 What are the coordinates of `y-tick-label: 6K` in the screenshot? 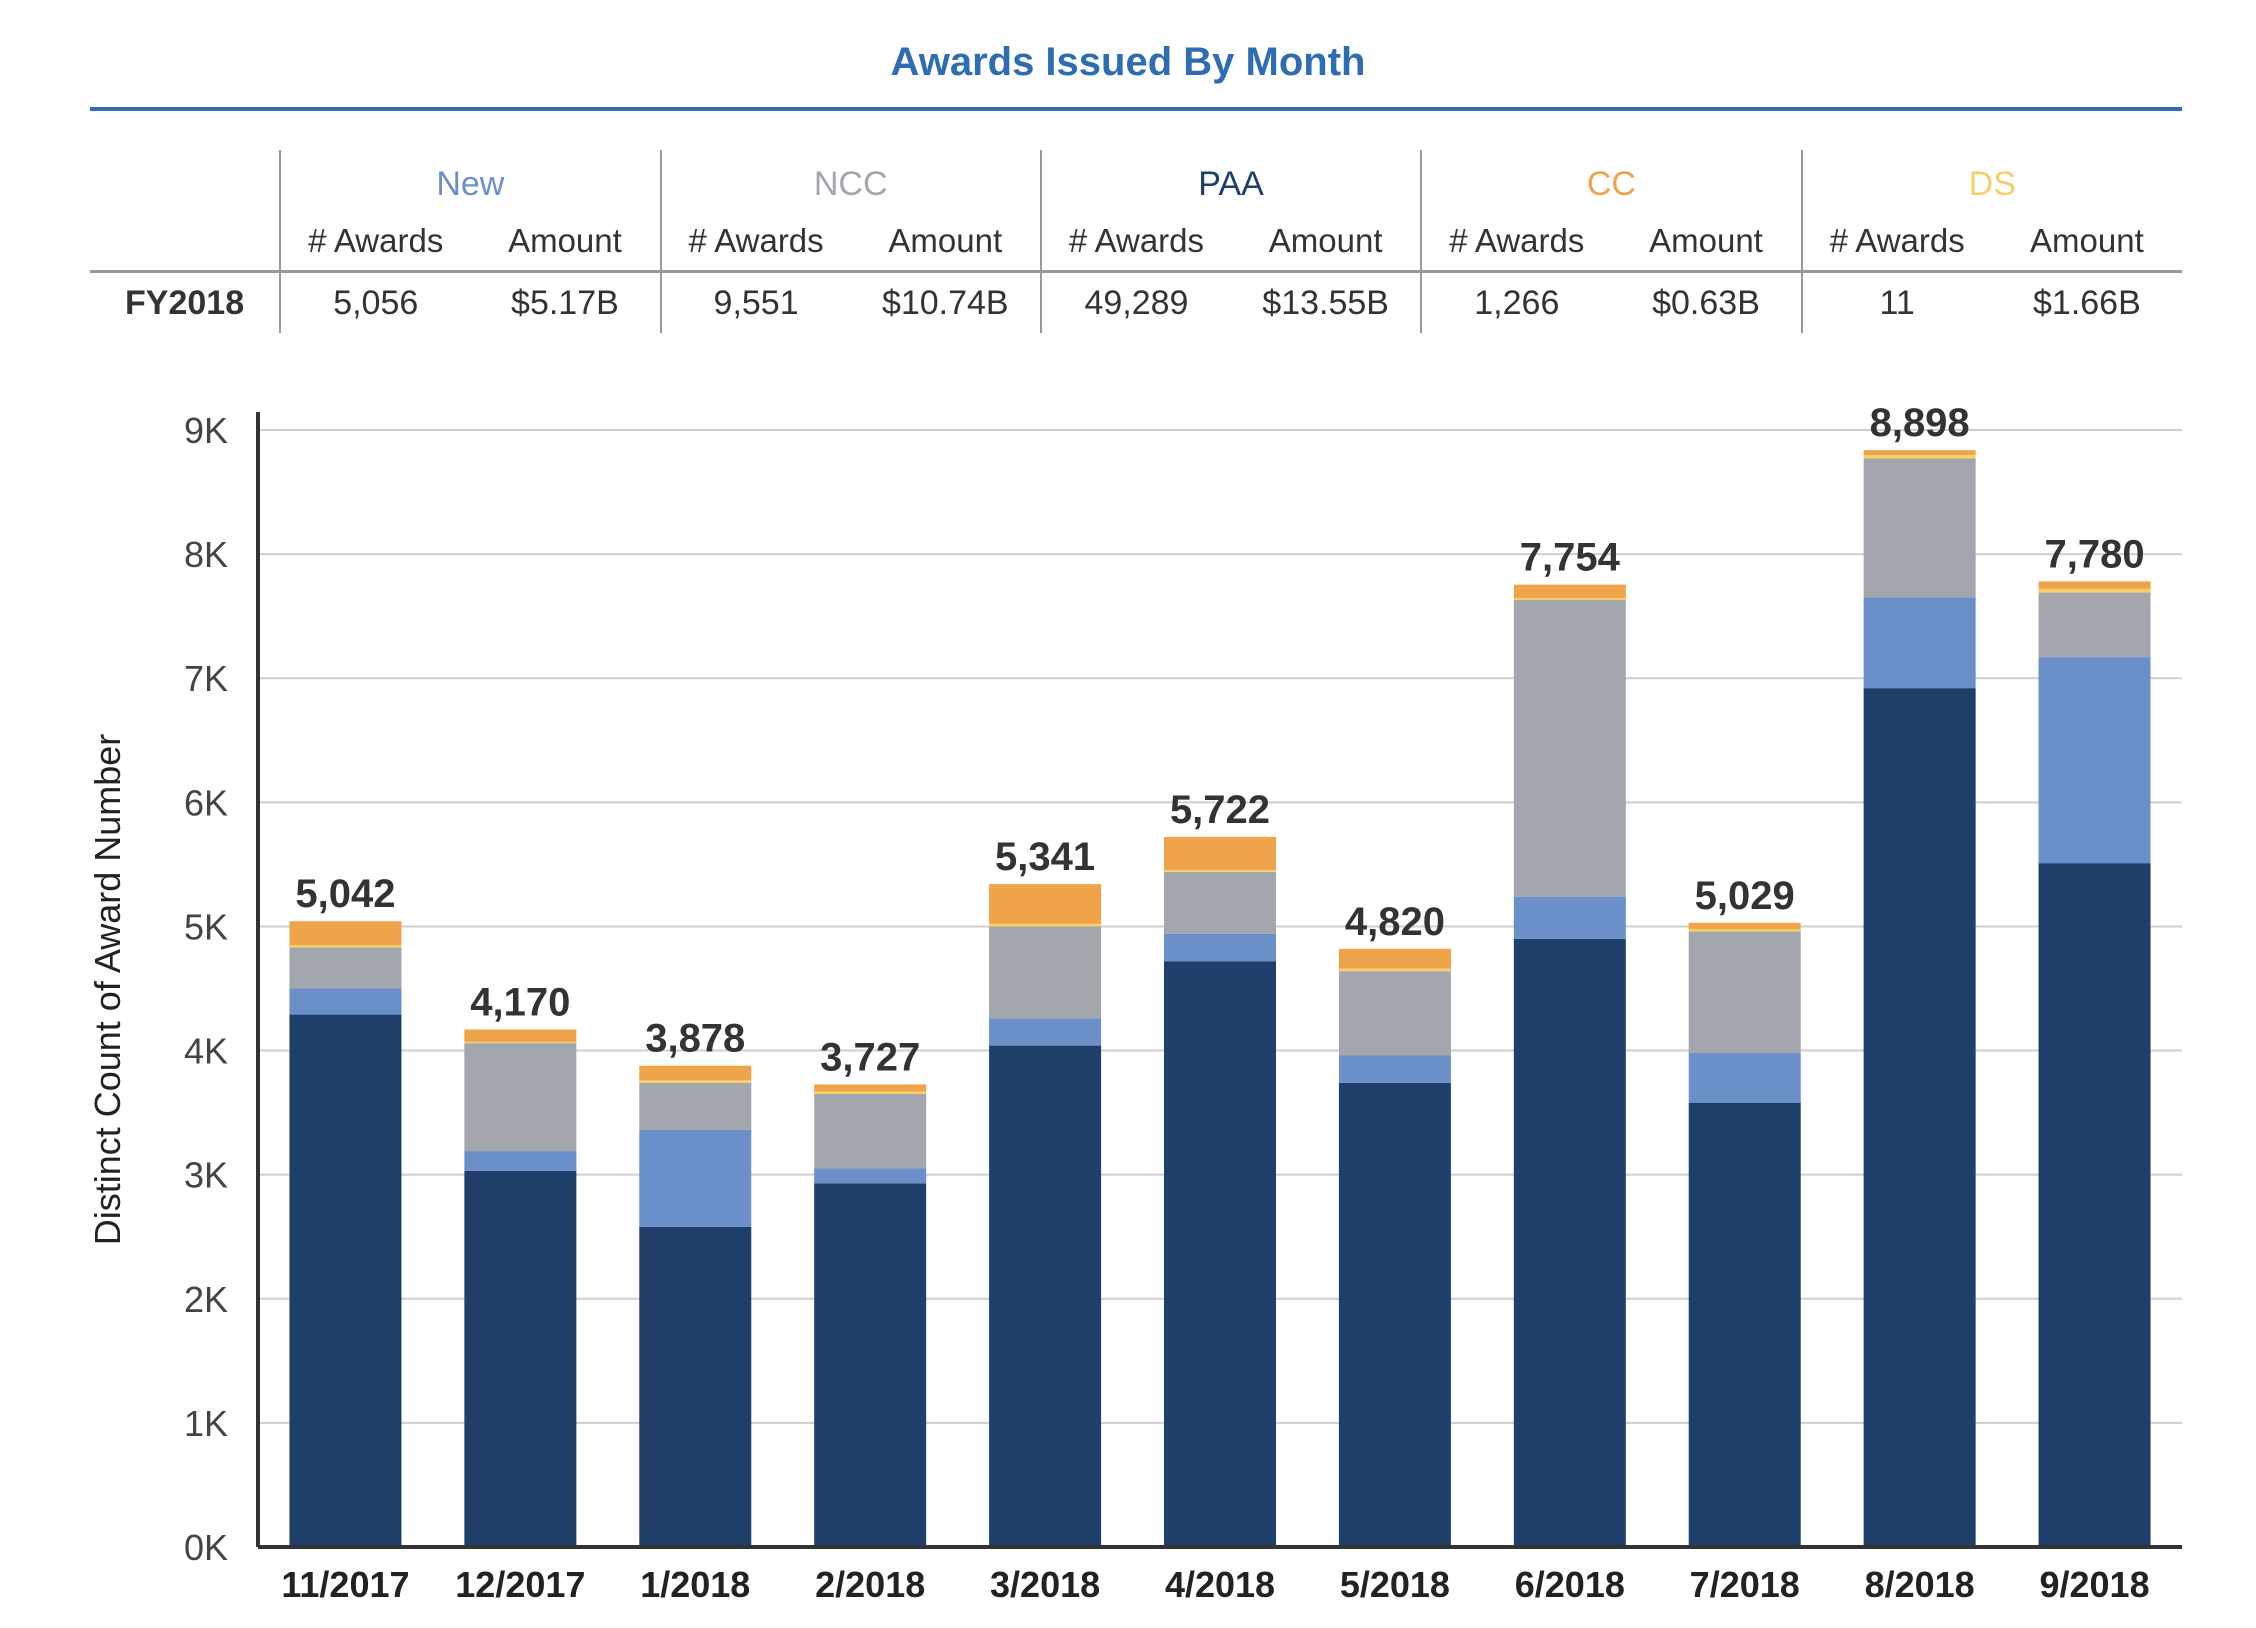 It's located at (206, 802).